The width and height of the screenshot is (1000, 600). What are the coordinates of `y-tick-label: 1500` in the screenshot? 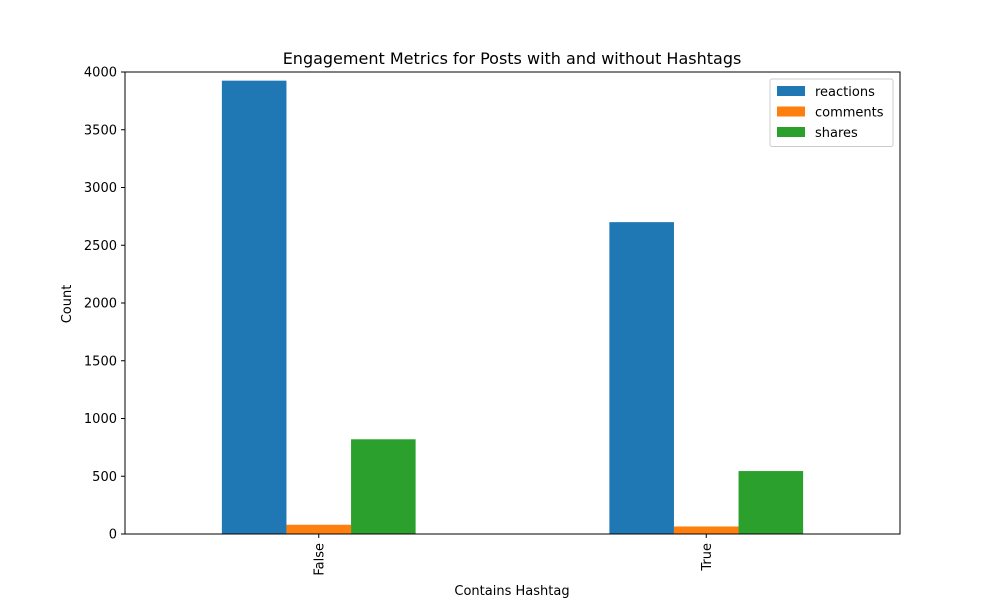 It's located at (100, 361).